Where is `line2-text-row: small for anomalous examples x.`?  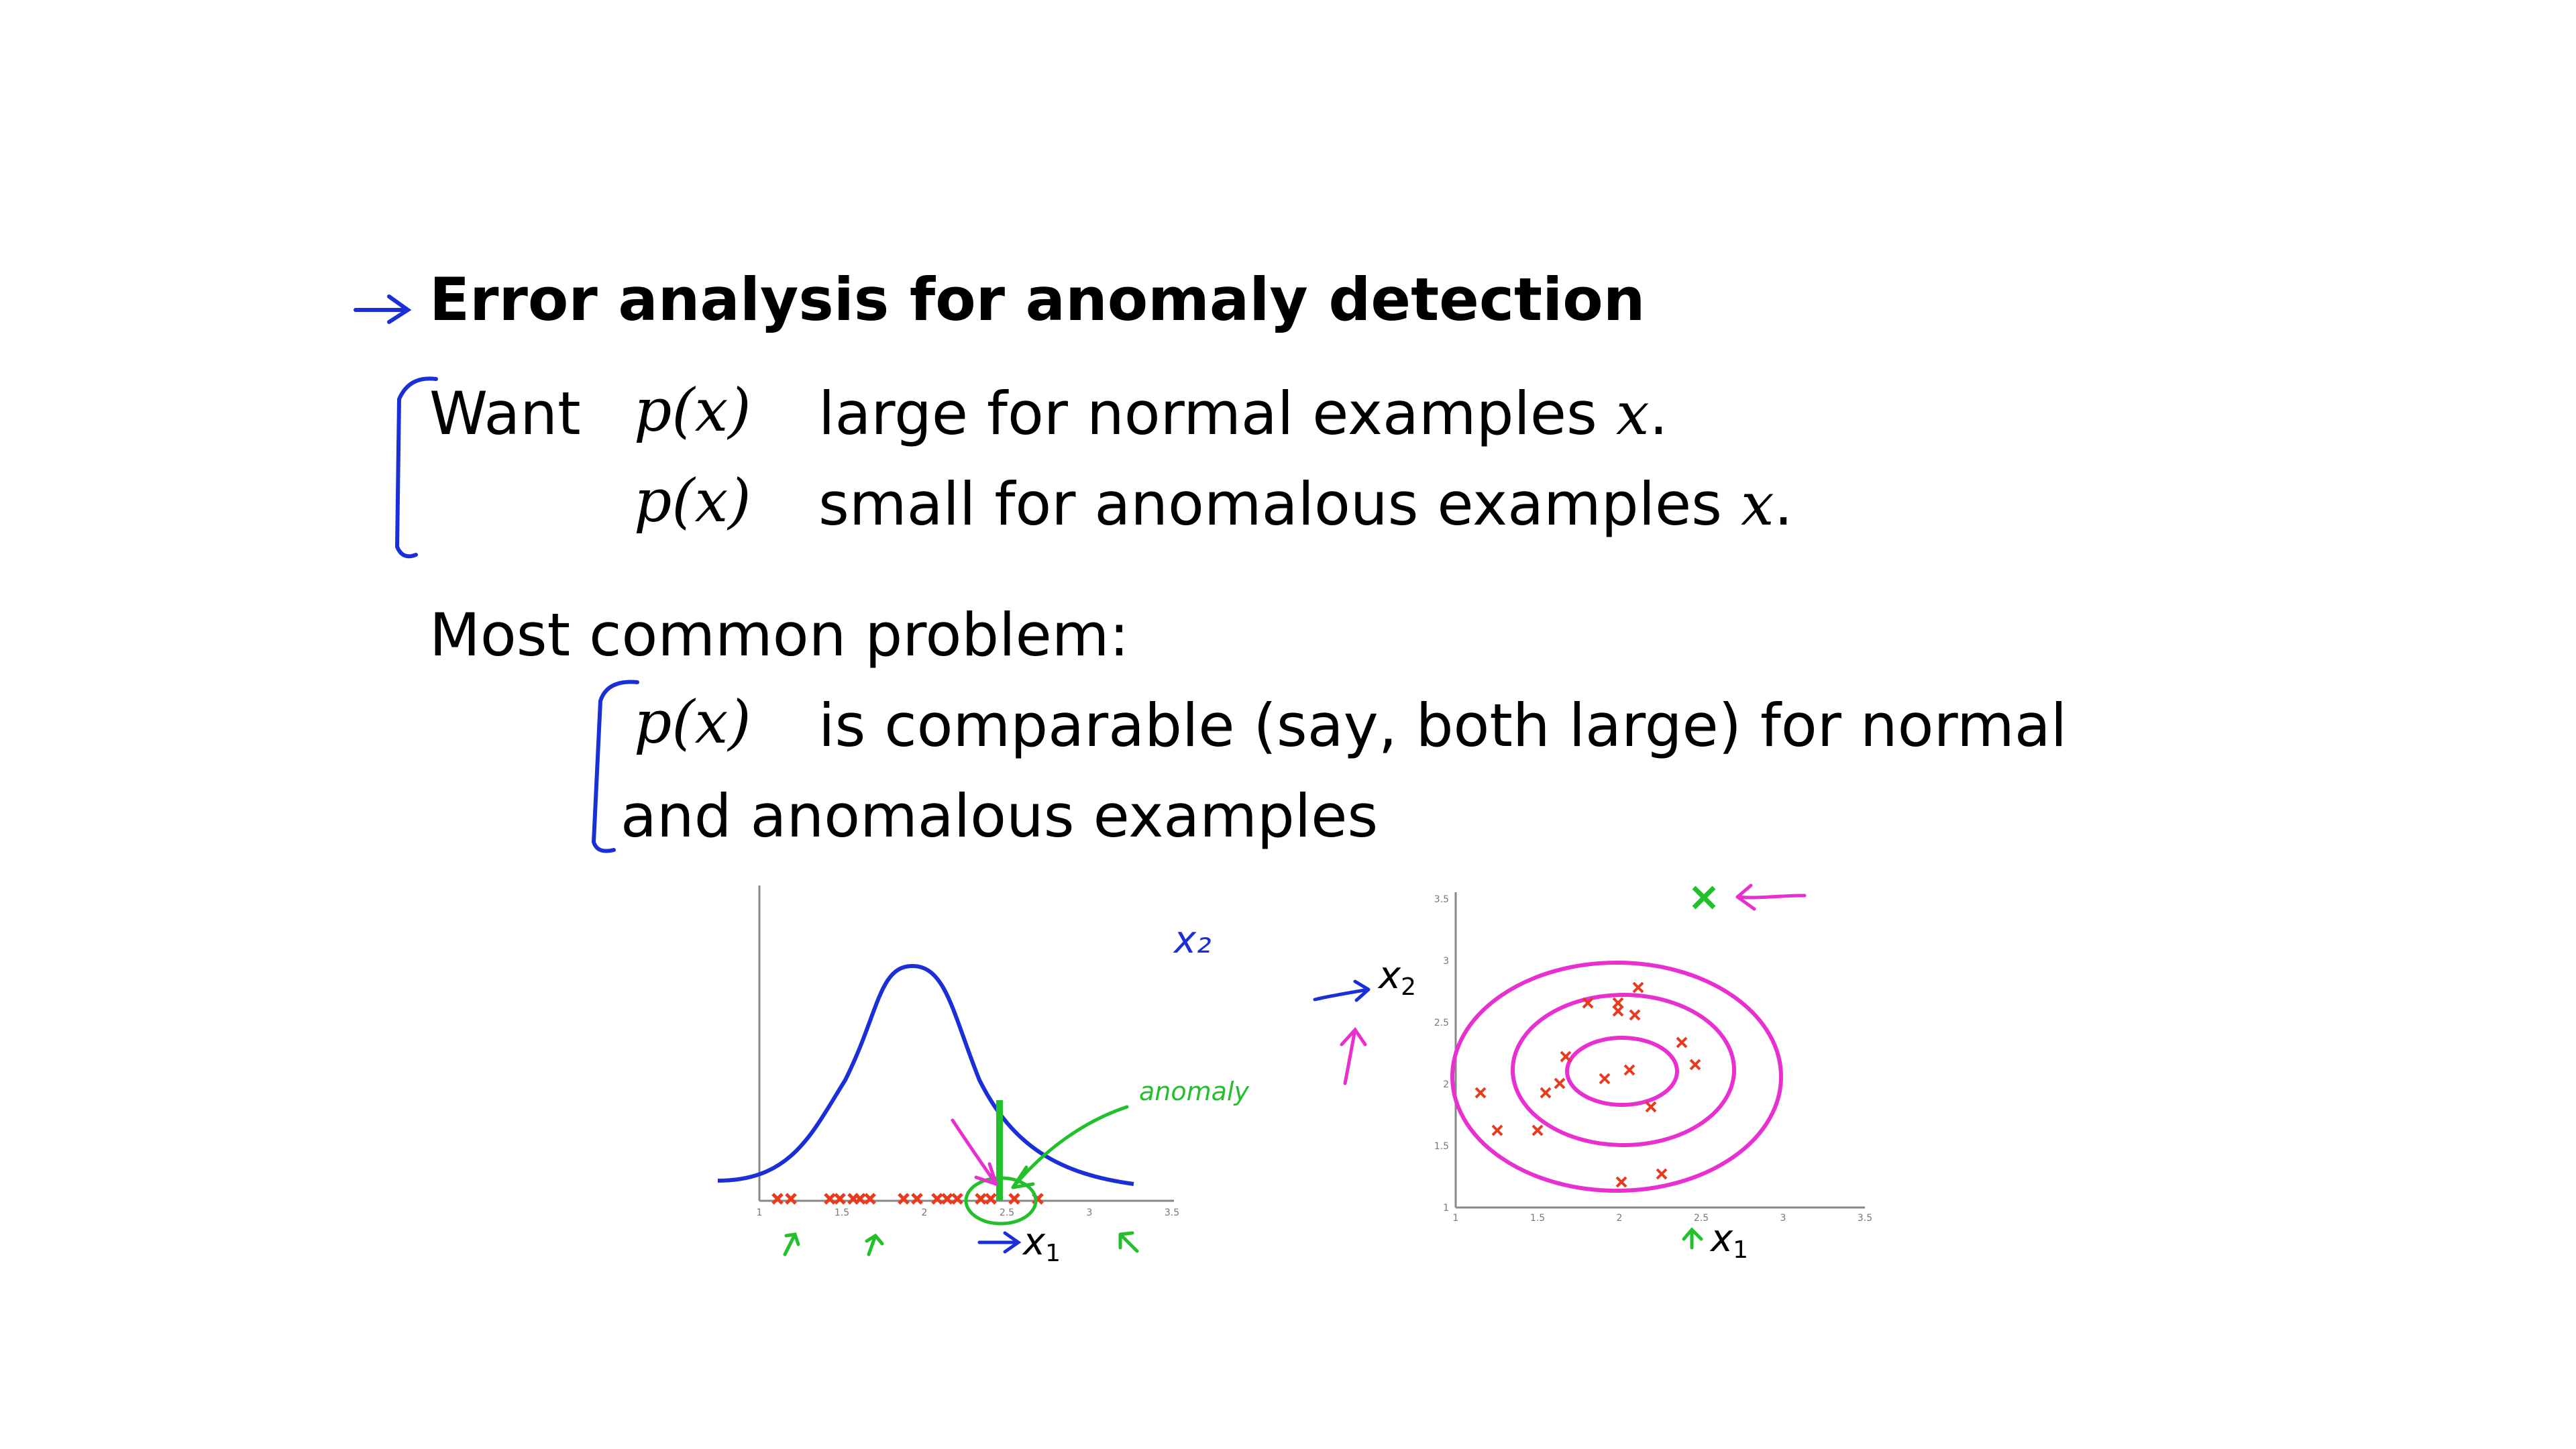
line2-text-row: small for anomalous examples x. is located at coordinates (1305, 504).